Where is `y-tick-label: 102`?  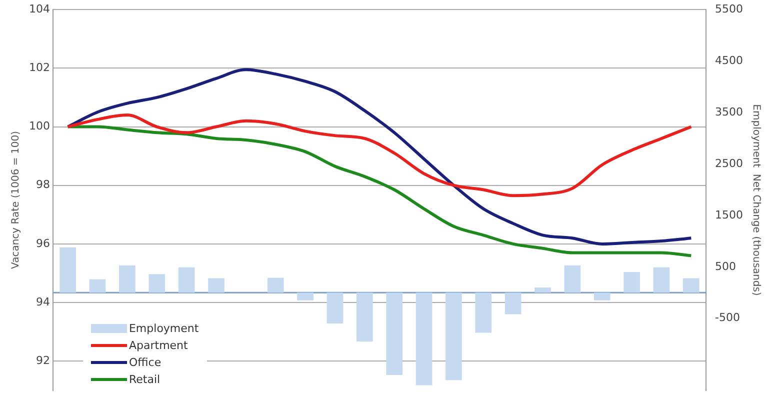 y-tick-label: 102 is located at coordinates (39, 67).